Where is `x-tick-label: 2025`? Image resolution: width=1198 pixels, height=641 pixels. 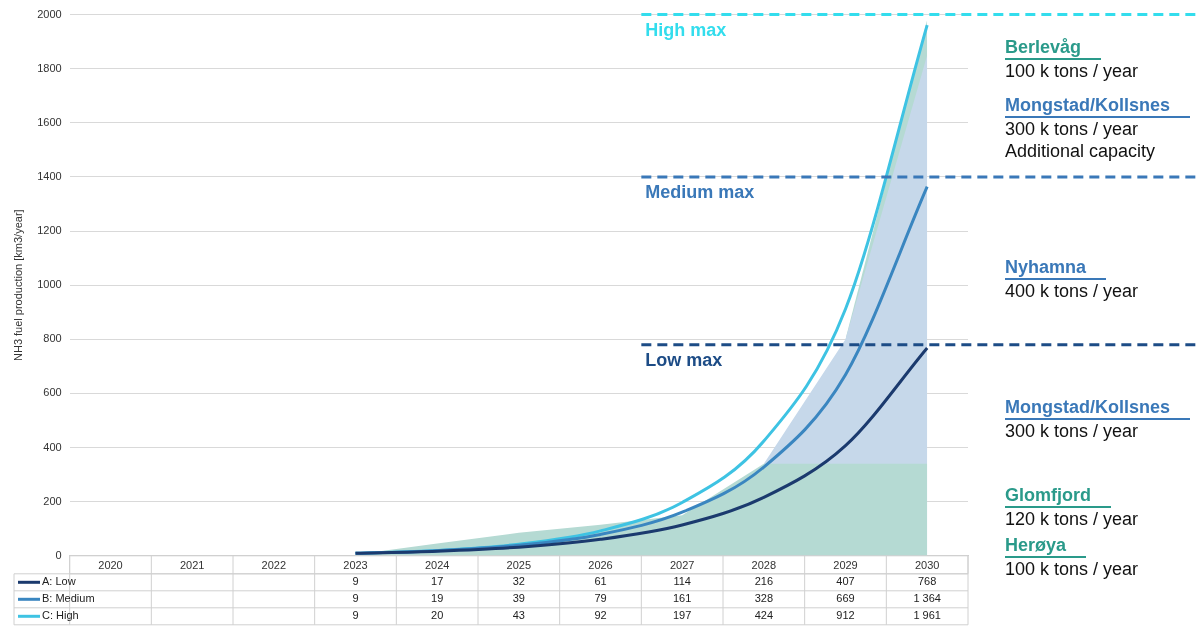
x-tick-label: 2025 is located at coordinates (519, 565).